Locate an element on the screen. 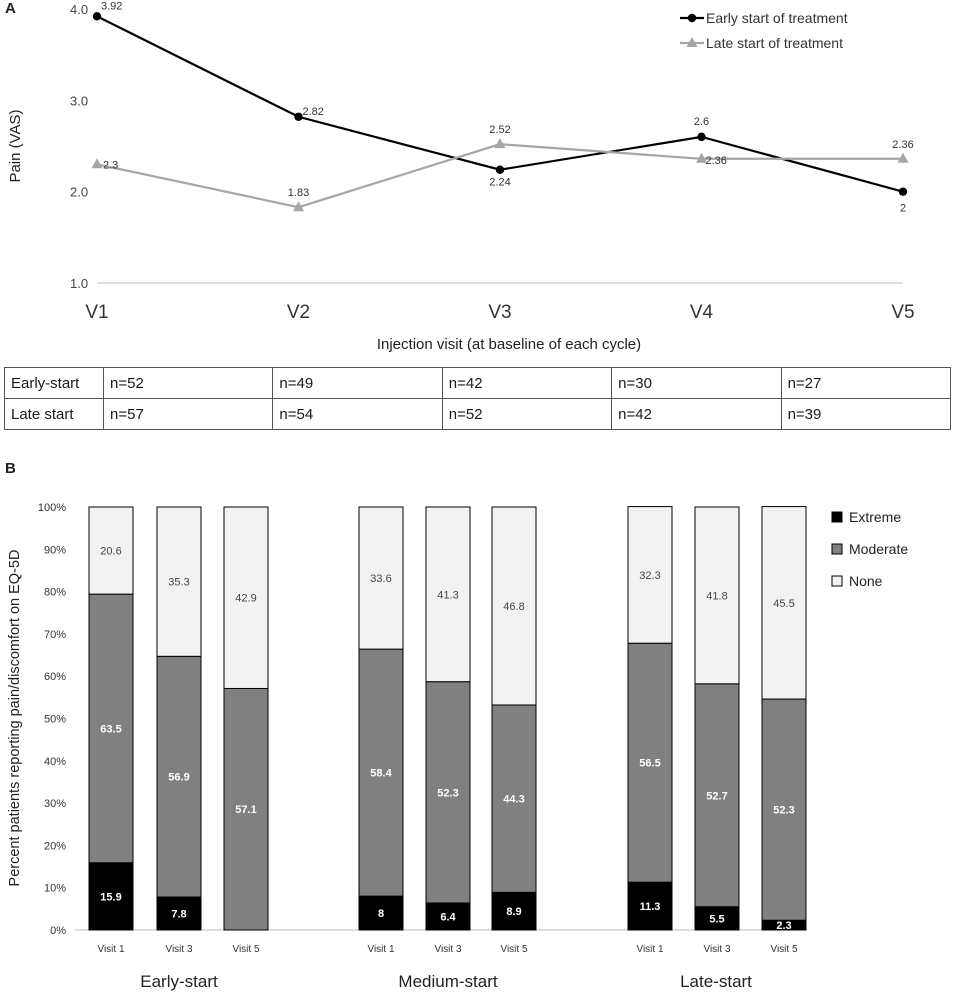 This screenshot has width=957, height=999. bar-value-label: 8 is located at coordinates (381, 914).